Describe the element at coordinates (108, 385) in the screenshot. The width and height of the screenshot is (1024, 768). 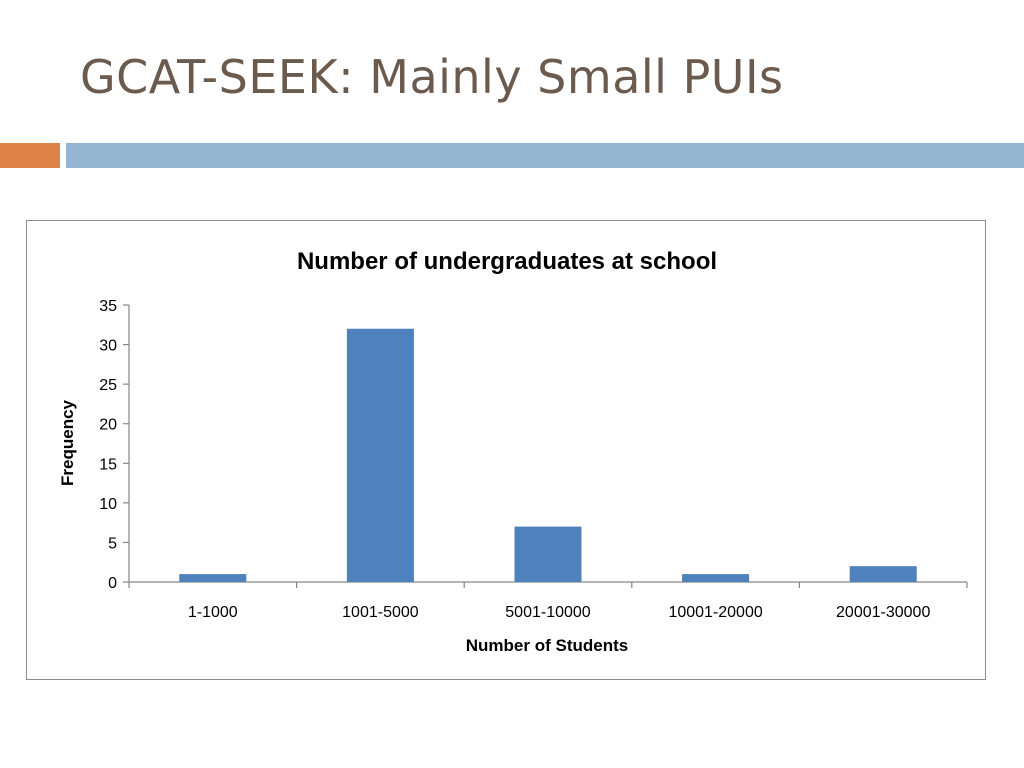
I see `y-tick-label: 25` at that location.